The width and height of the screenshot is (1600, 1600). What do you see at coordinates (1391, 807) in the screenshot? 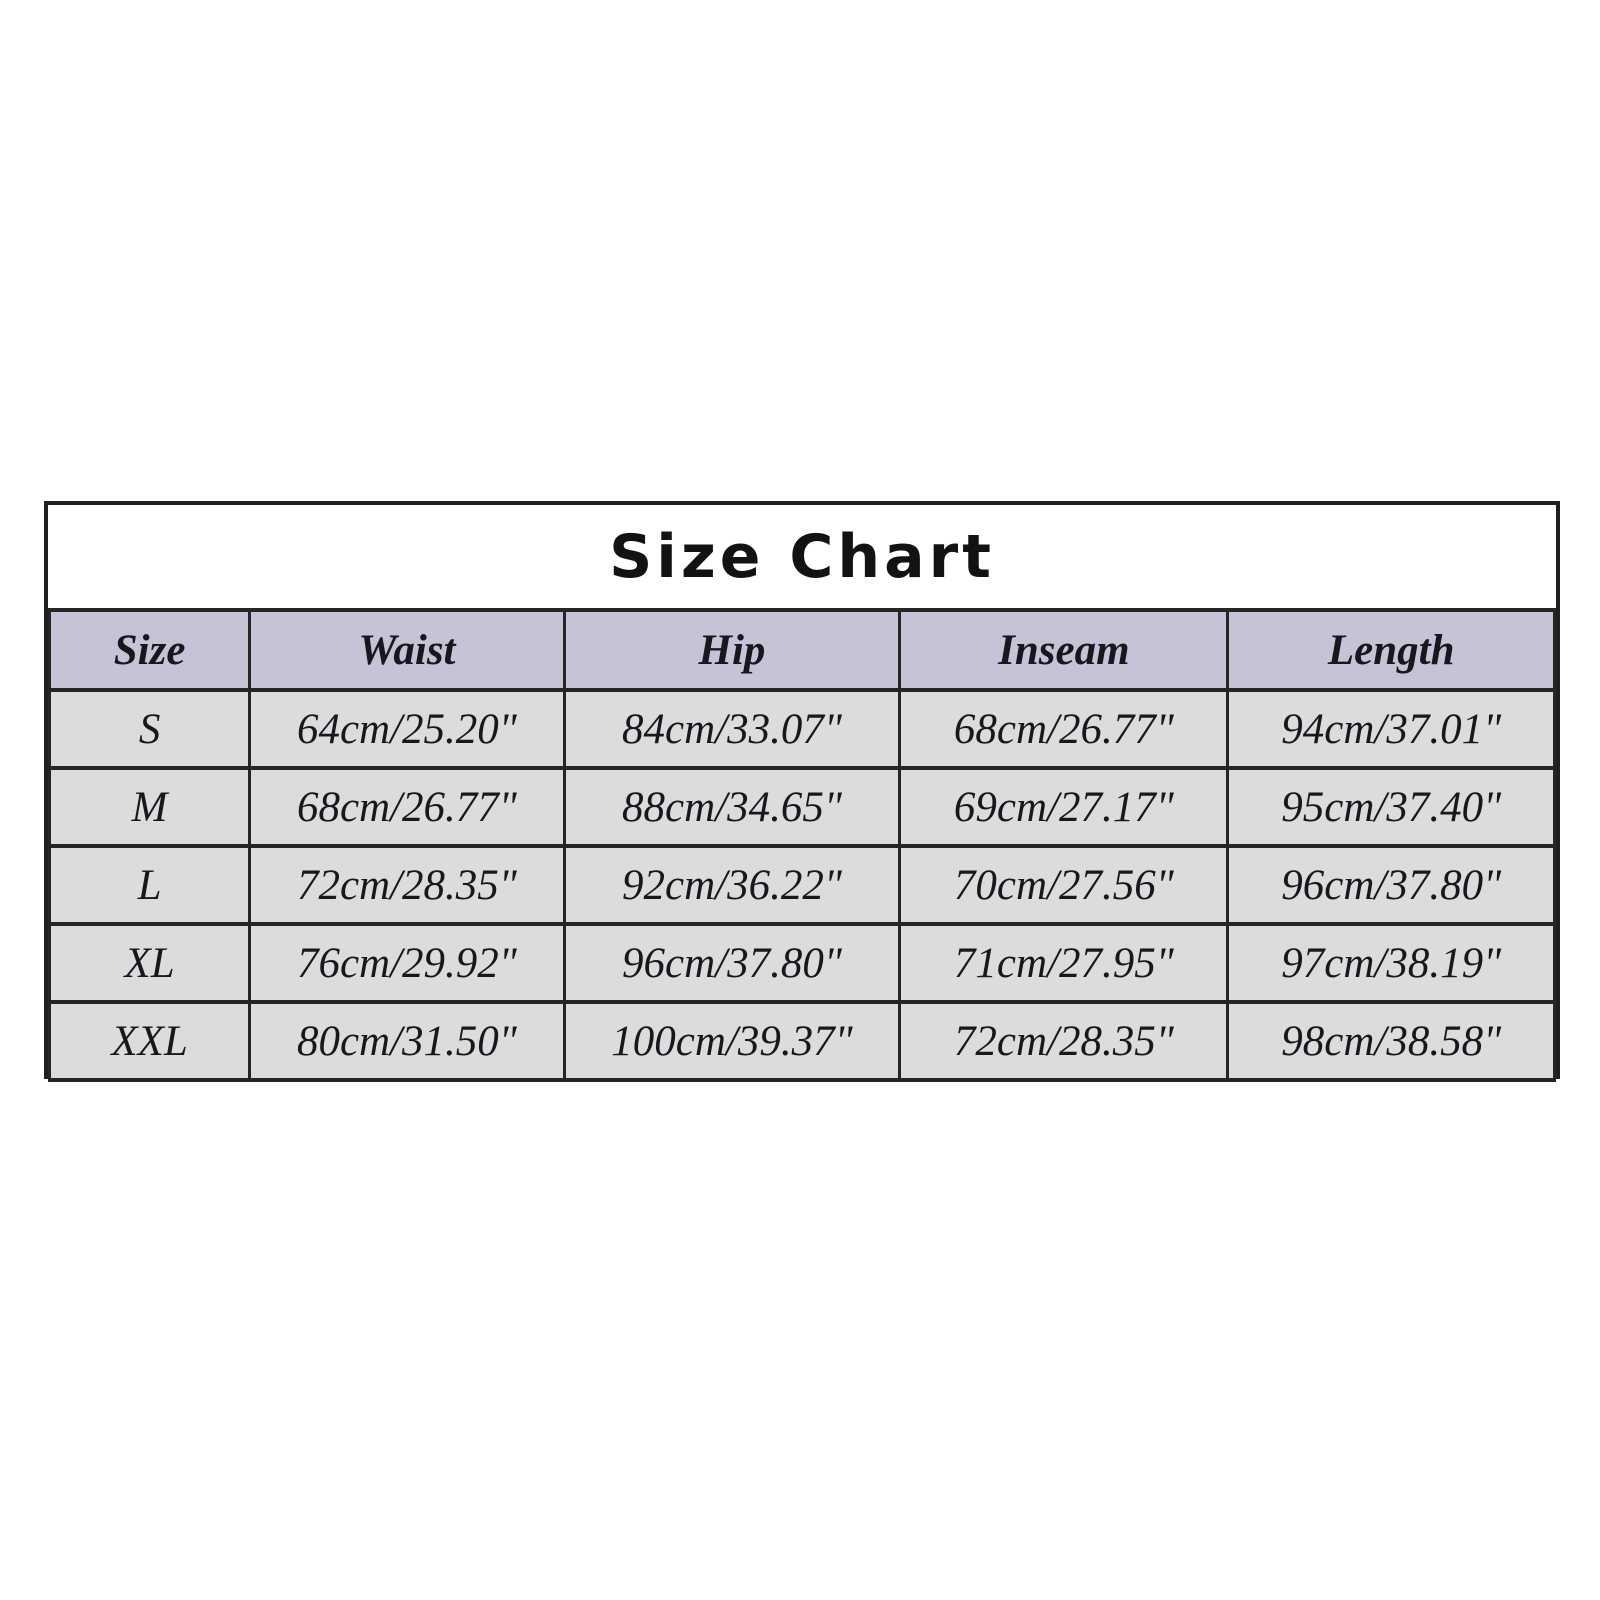
I see `length-value: 95cm/37.40"` at bounding box center [1391, 807].